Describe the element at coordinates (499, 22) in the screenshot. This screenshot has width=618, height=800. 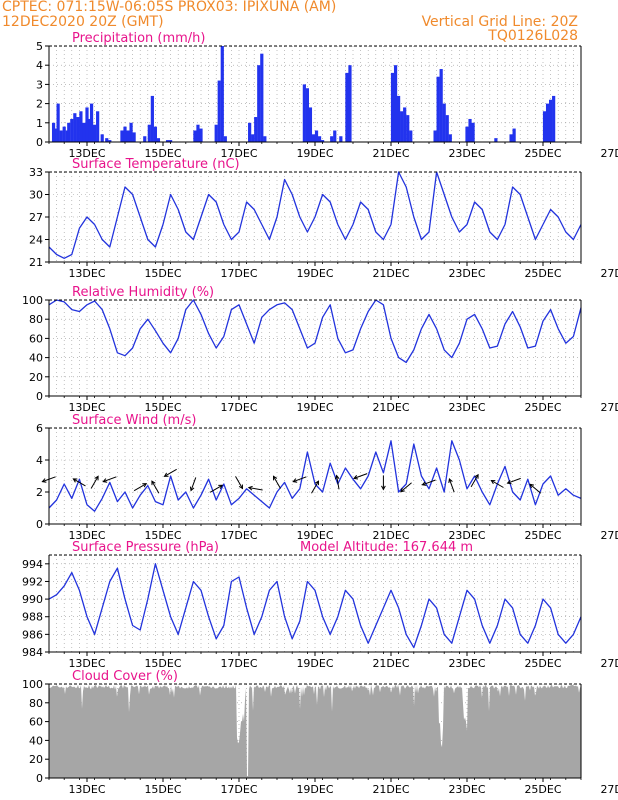
I see `grid-line-info: Vertical Grid Line: 20Z` at that location.